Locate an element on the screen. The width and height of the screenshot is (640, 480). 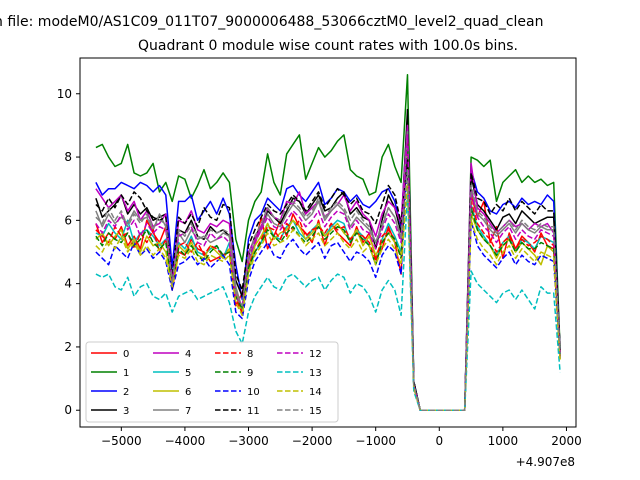
legend-label-11: 11 is located at coordinates (253, 411).